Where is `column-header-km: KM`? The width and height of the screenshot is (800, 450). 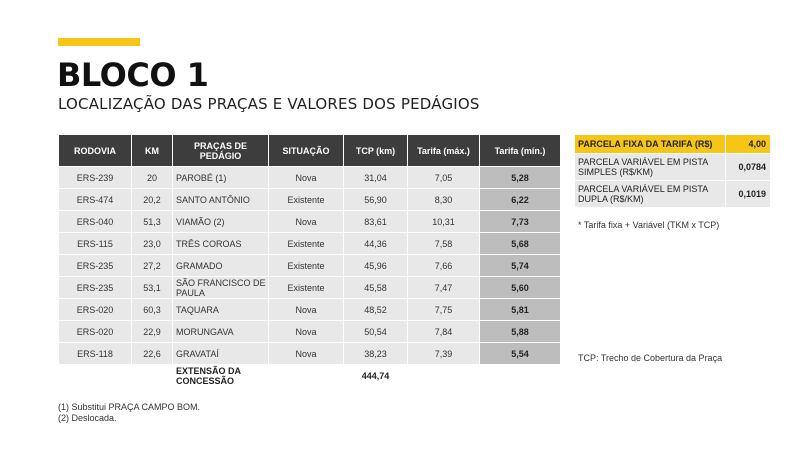
column-header-km: KM is located at coordinates (152, 150).